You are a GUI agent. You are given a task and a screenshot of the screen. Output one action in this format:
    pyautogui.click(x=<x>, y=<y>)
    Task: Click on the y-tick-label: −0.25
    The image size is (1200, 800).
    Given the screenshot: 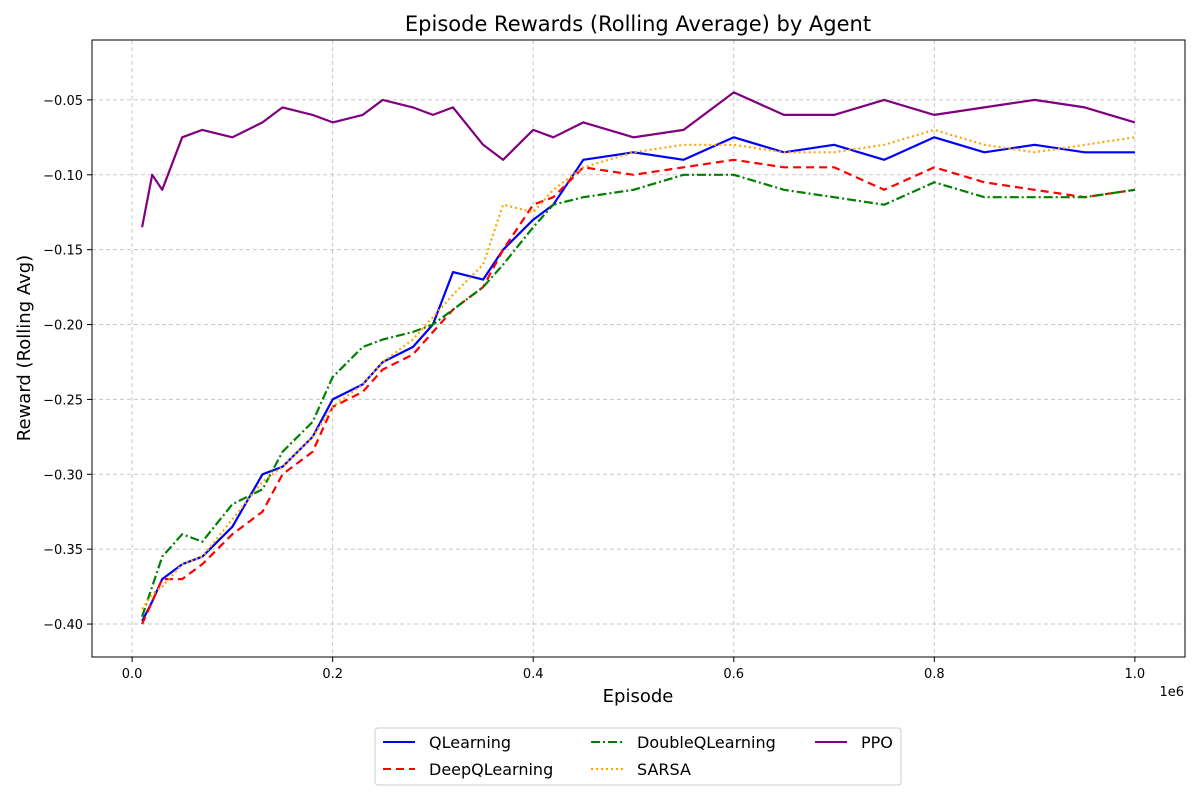 What is the action you would take?
    pyautogui.click(x=63, y=400)
    